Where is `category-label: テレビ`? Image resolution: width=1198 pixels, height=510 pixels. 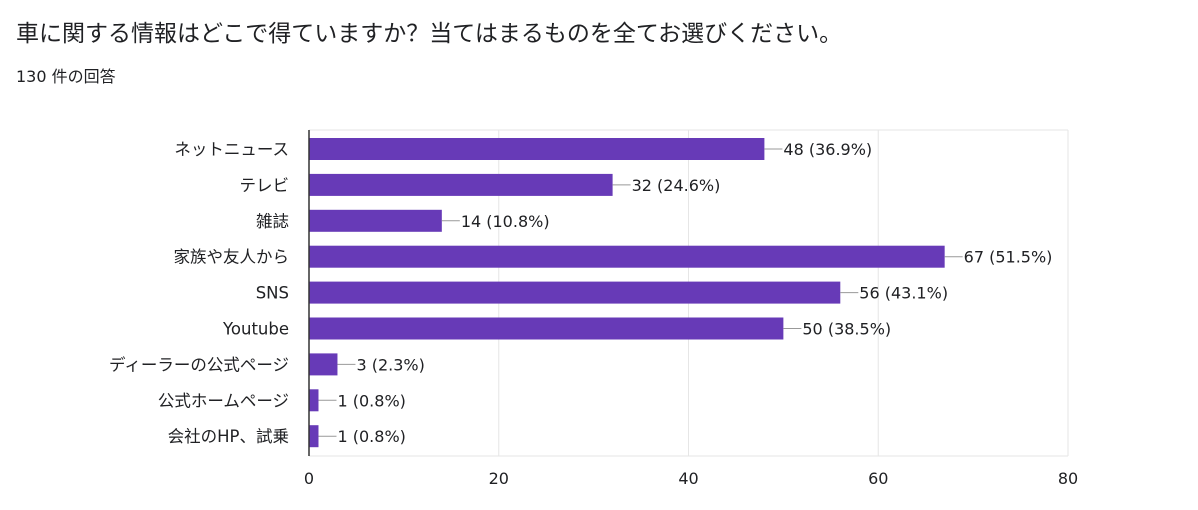
category-label: テレビ is located at coordinates (265, 185).